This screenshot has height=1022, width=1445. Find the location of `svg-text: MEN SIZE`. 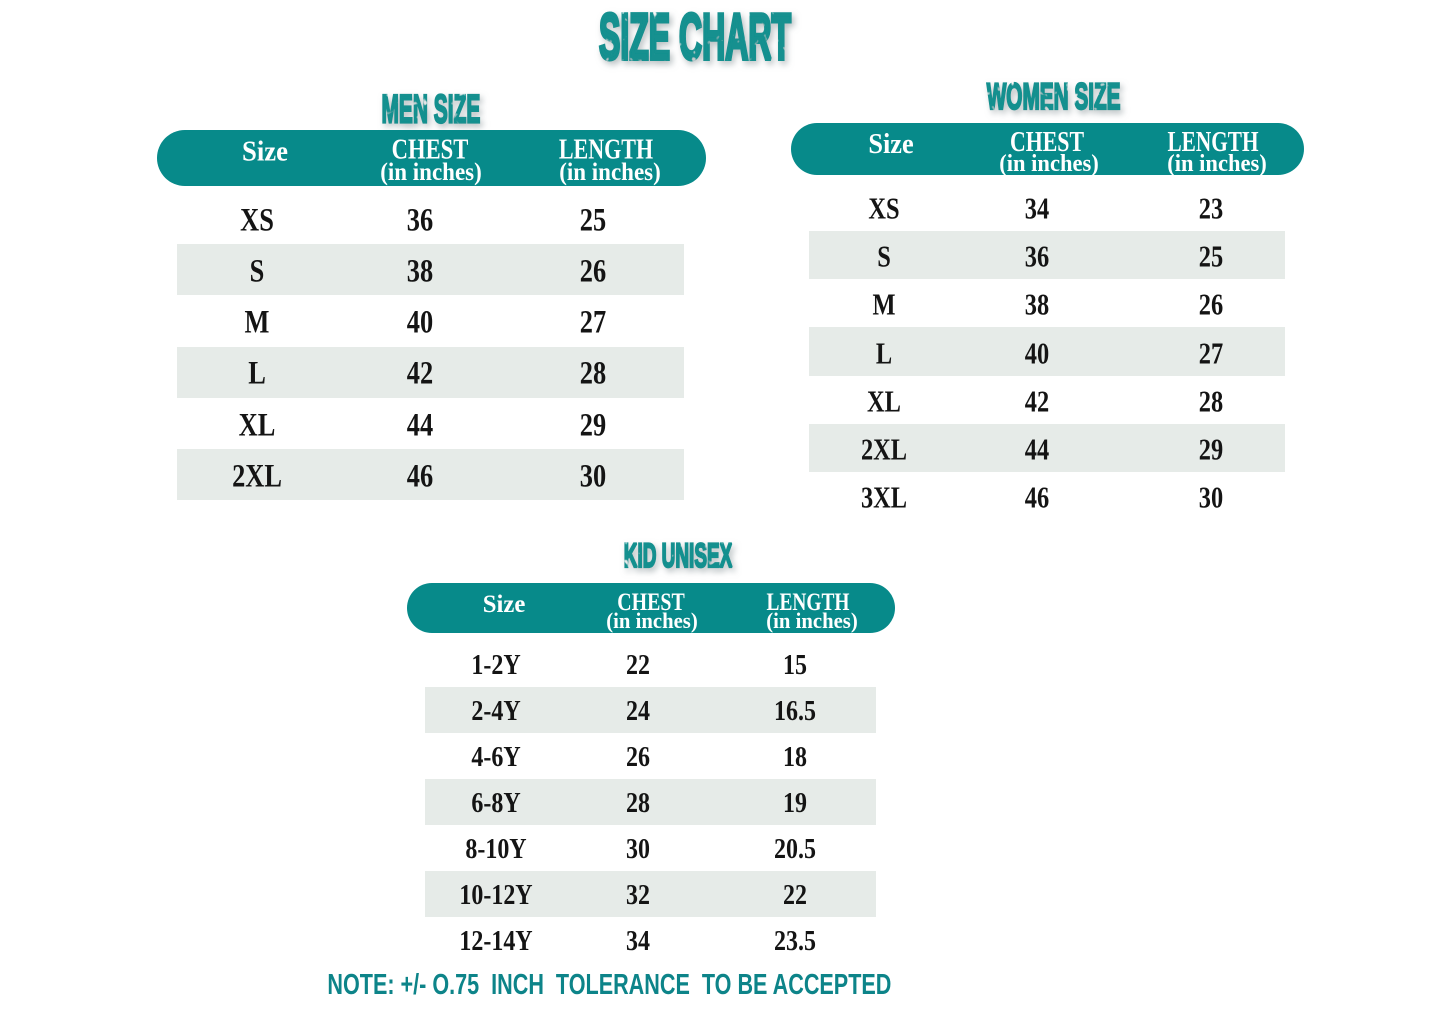

svg-text: MEN SIZE is located at coordinates (431, 109).